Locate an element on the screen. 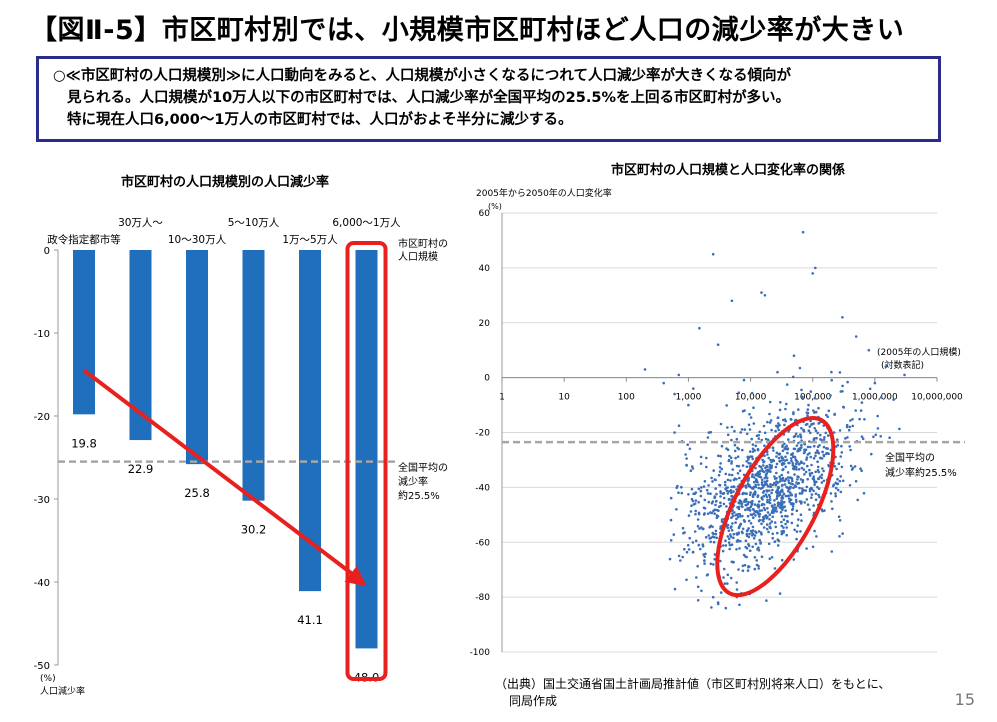  scatter-x-tick-label: 100,000 is located at coordinates (812, 398).